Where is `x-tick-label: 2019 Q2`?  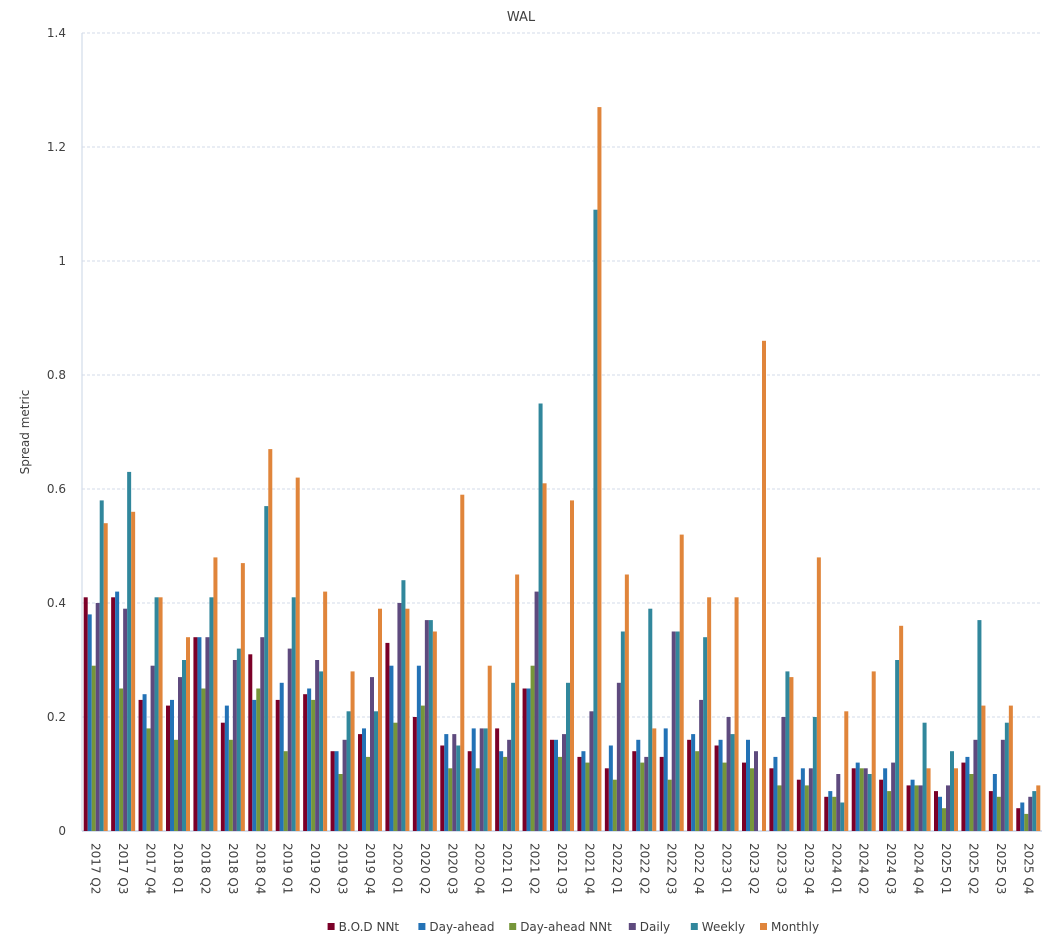 x-tick-label: 2019 Q2 is located at coordinates (315, 868).